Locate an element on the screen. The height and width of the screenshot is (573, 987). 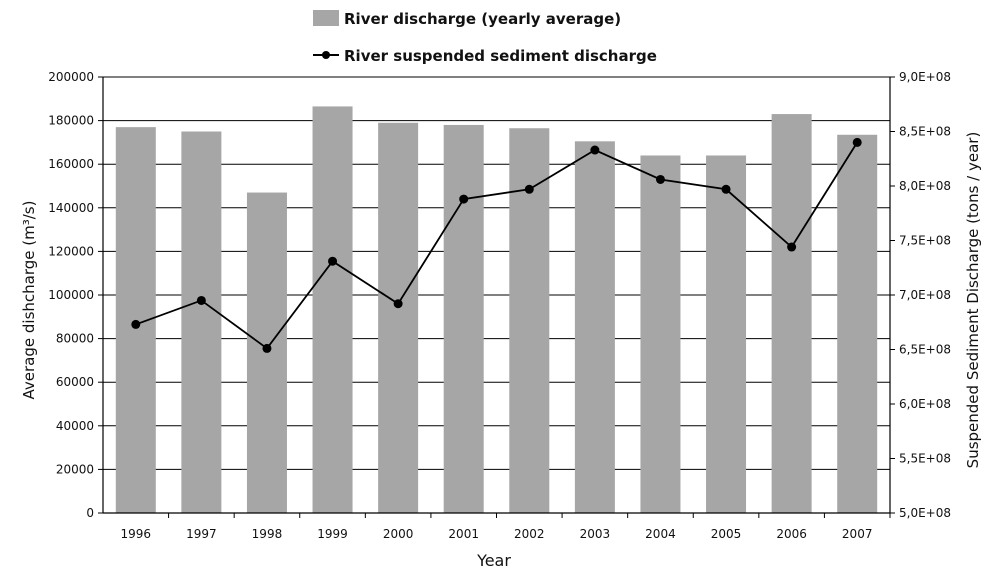
x-tick-label: 1999 is located at coordinates (332, 534).